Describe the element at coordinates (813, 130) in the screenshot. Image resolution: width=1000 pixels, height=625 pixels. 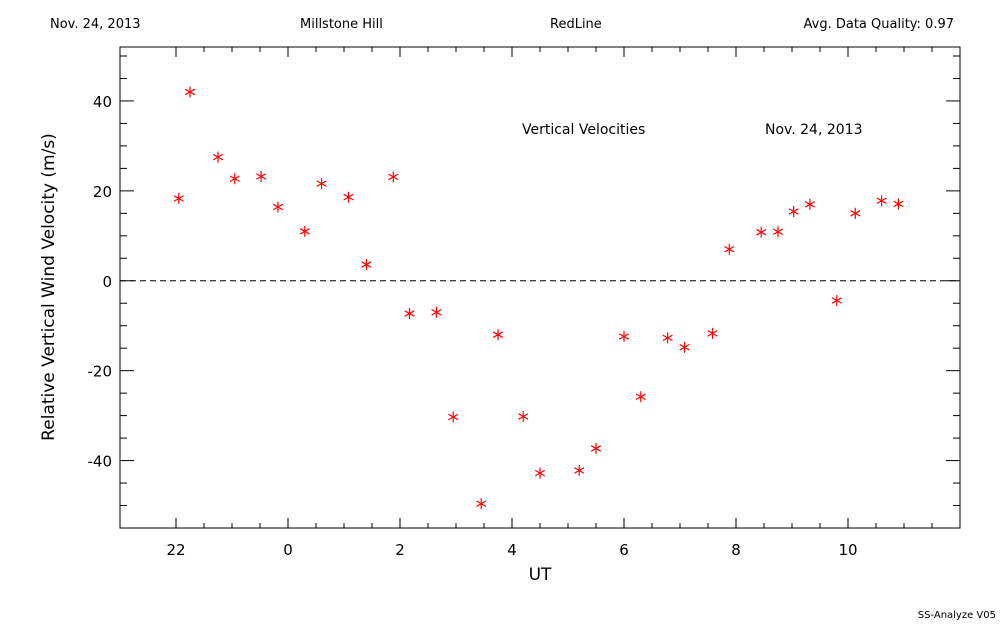
I see `annotation-date: Nov. 24, 2013` at that location.